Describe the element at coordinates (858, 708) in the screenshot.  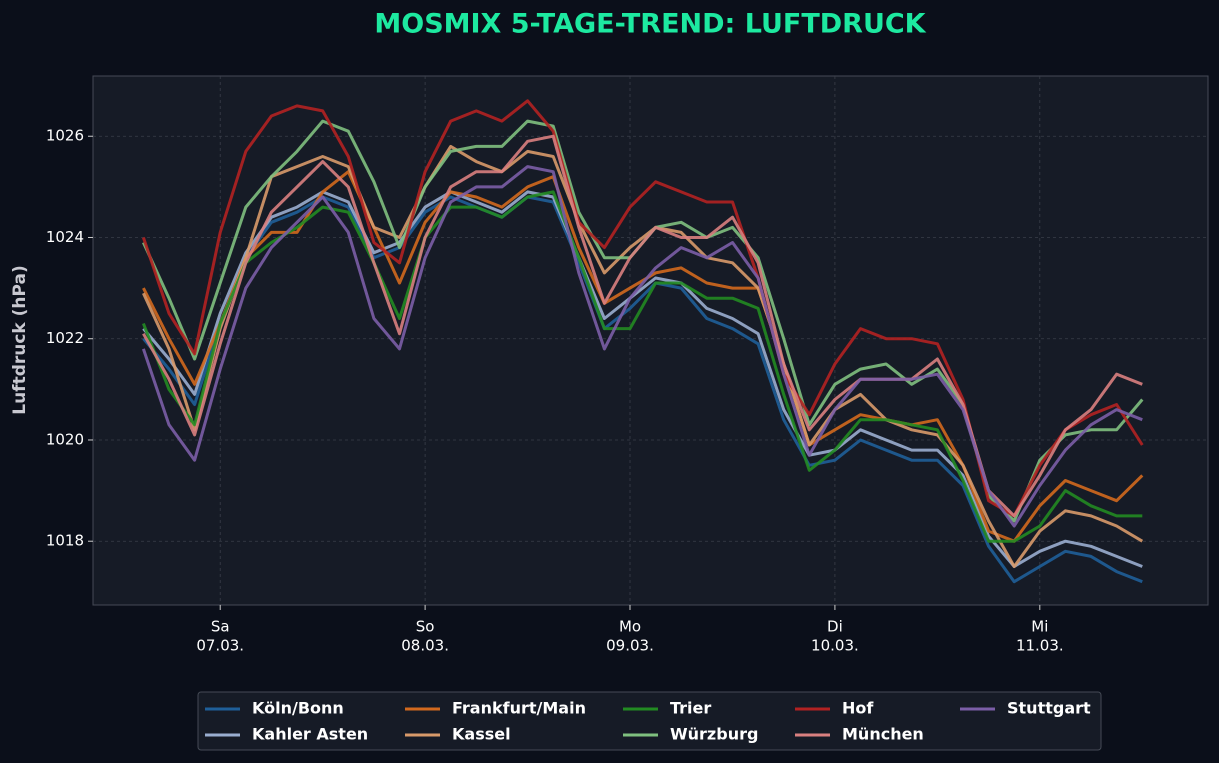
I see `legend-label: Hof` at that location.